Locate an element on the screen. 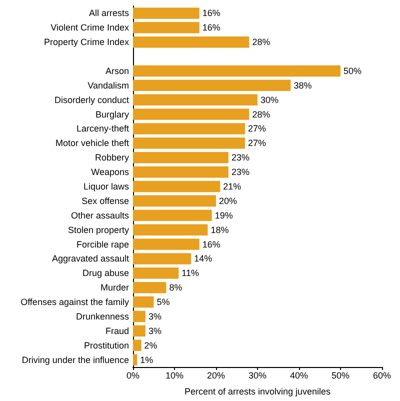 Image resolution: width=400 pixels, height=401 pixels. x-tick-label: 60% is located at coordinates (382, 375).